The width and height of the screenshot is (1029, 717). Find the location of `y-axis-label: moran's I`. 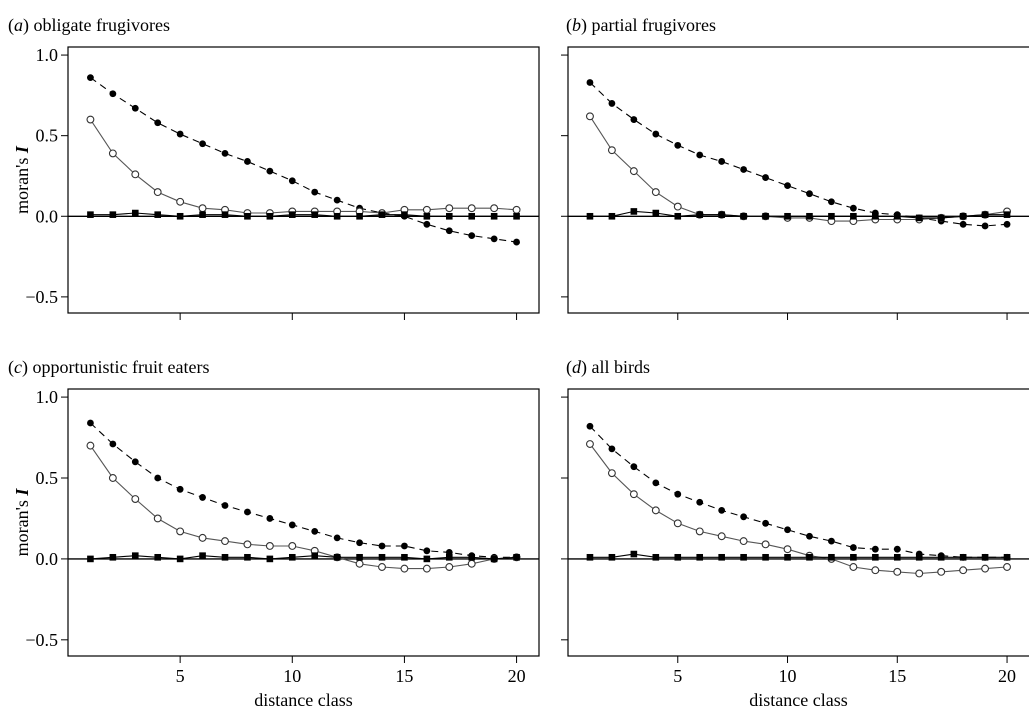

y-axis-label: moran's I is located at coordinates (22, 179).